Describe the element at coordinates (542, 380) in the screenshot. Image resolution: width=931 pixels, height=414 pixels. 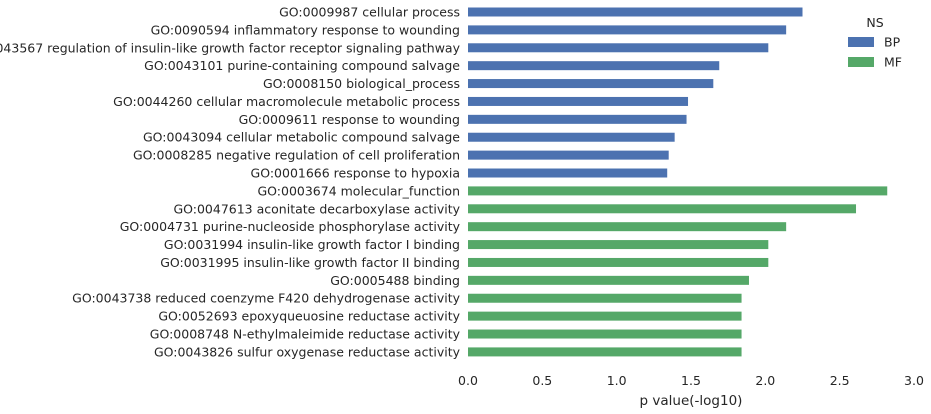
I see `x-tick-label: 0.5` at that location.